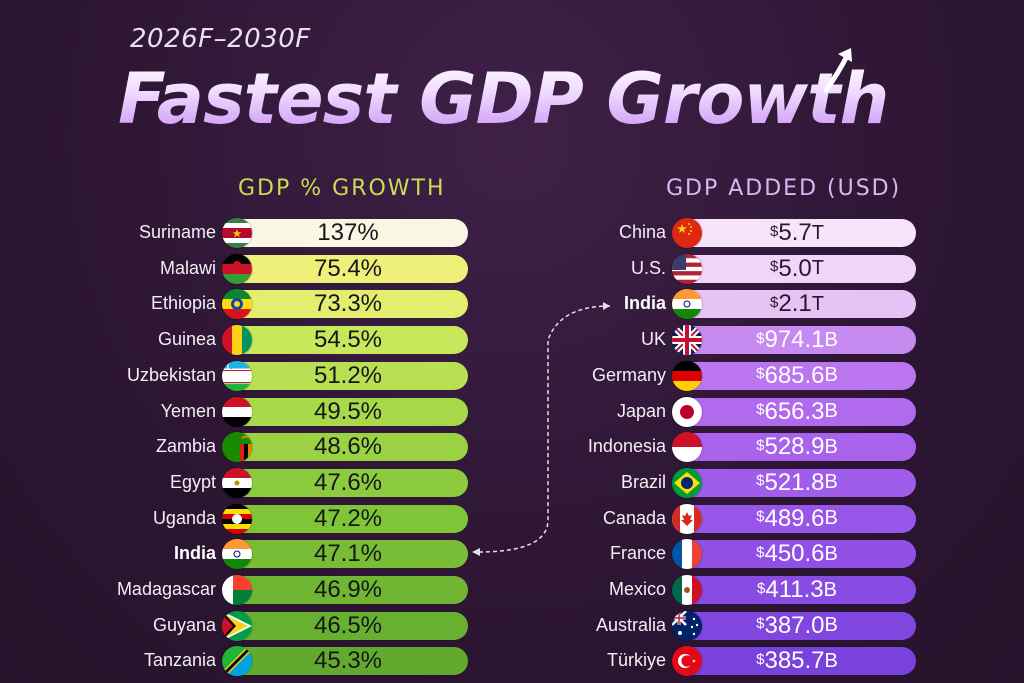  I want to click on france-flag-icon, so click(687, 554).